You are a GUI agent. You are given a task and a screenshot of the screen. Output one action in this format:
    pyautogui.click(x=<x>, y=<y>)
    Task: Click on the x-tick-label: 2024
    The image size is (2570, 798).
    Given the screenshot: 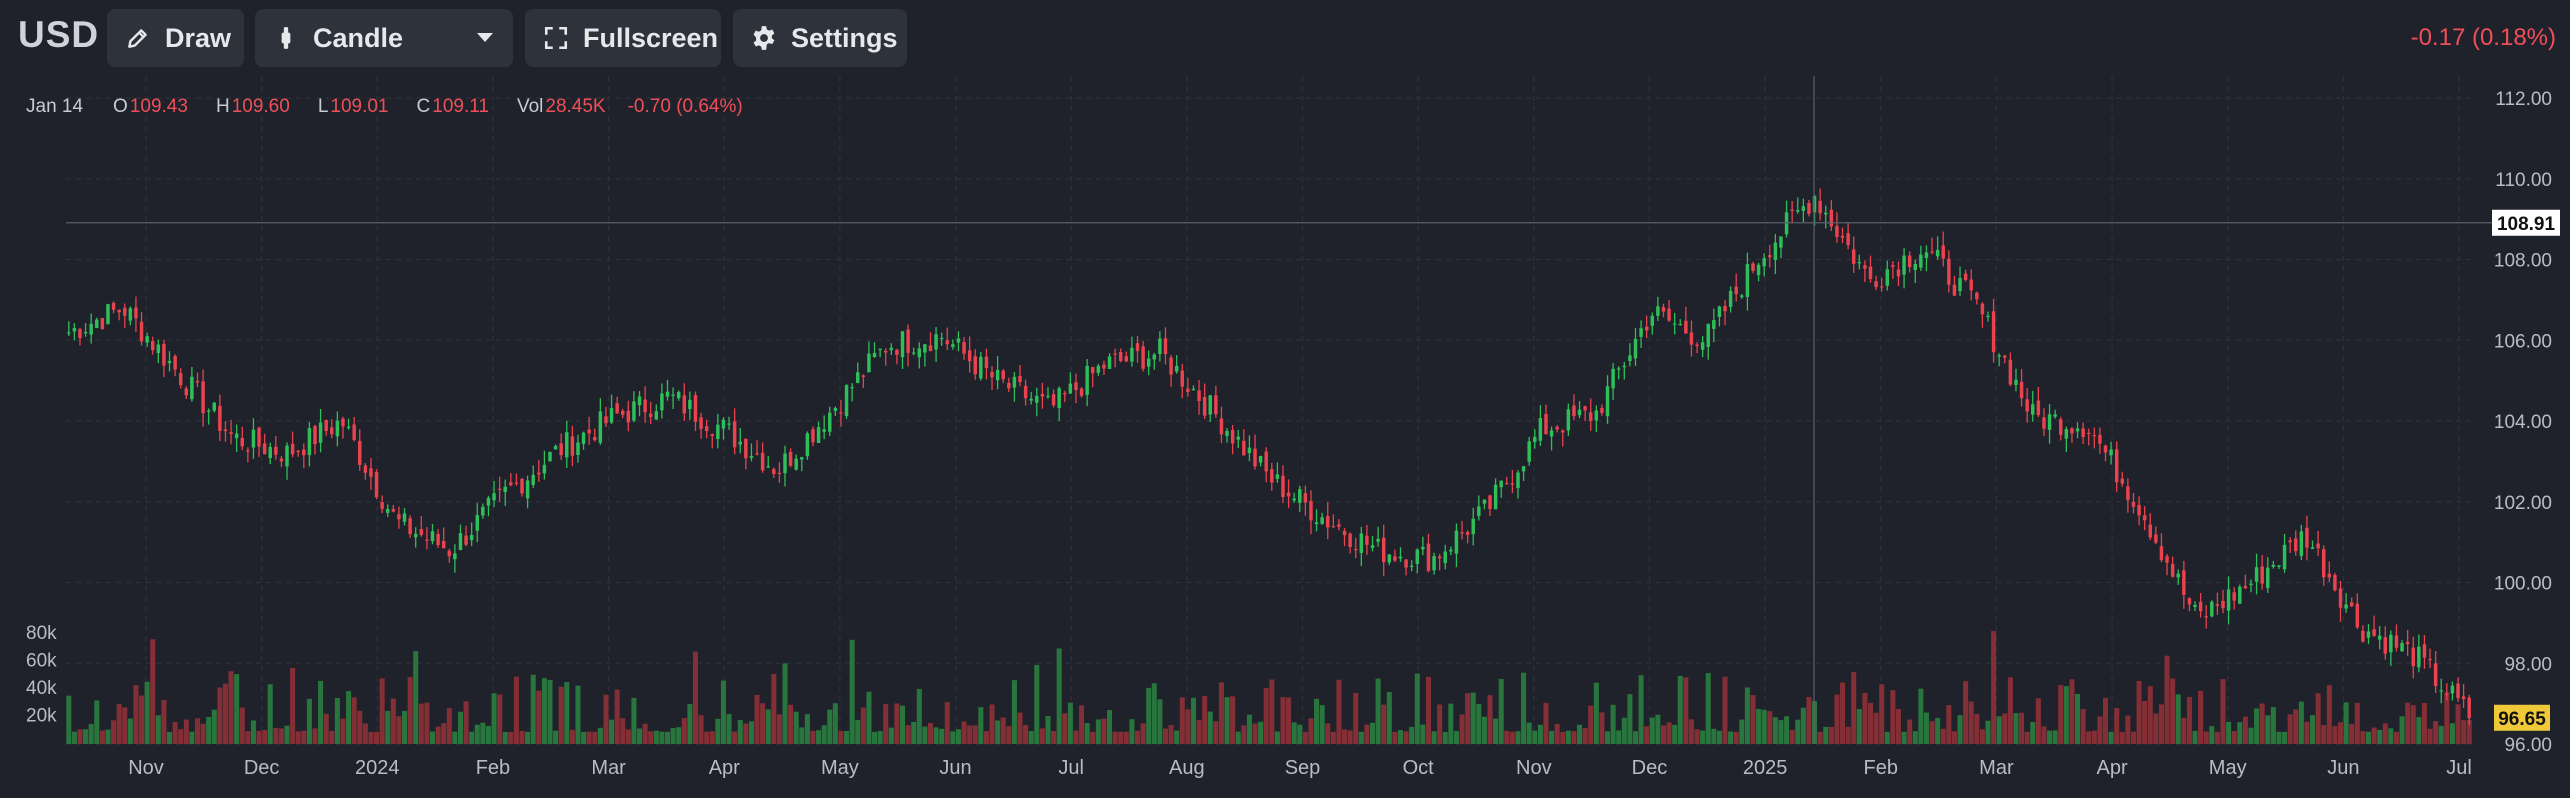 What is the action you would take?
    pyautogui.click(x=377, y=768)
    